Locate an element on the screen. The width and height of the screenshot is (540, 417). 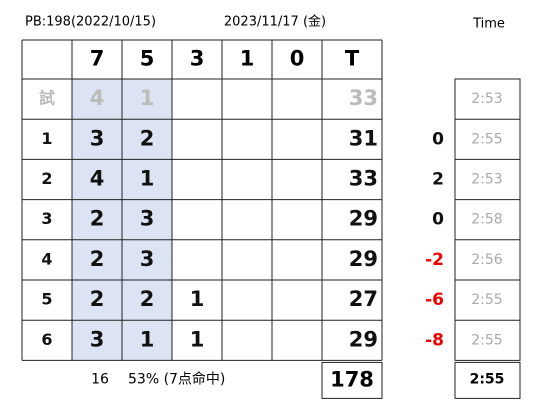
total: 31 is located at coordinates (363, 138).